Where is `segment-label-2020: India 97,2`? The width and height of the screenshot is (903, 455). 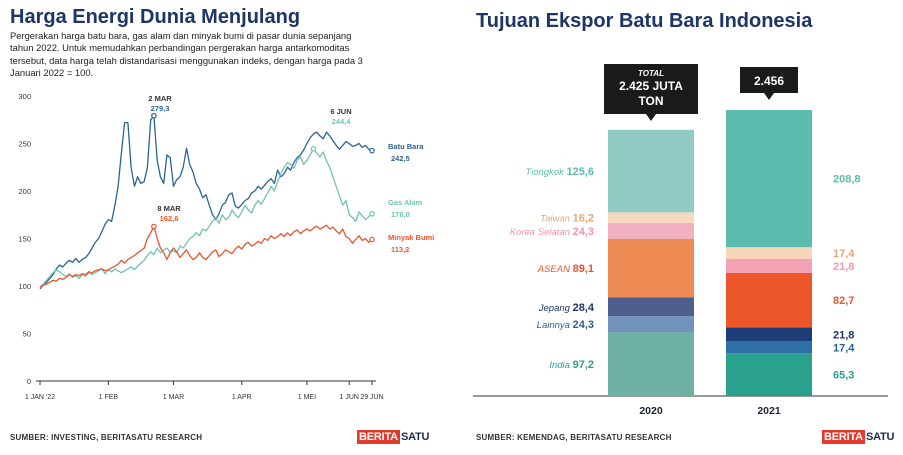 segment-label-2020: India 97,2 is located at coordinates (571, 365).